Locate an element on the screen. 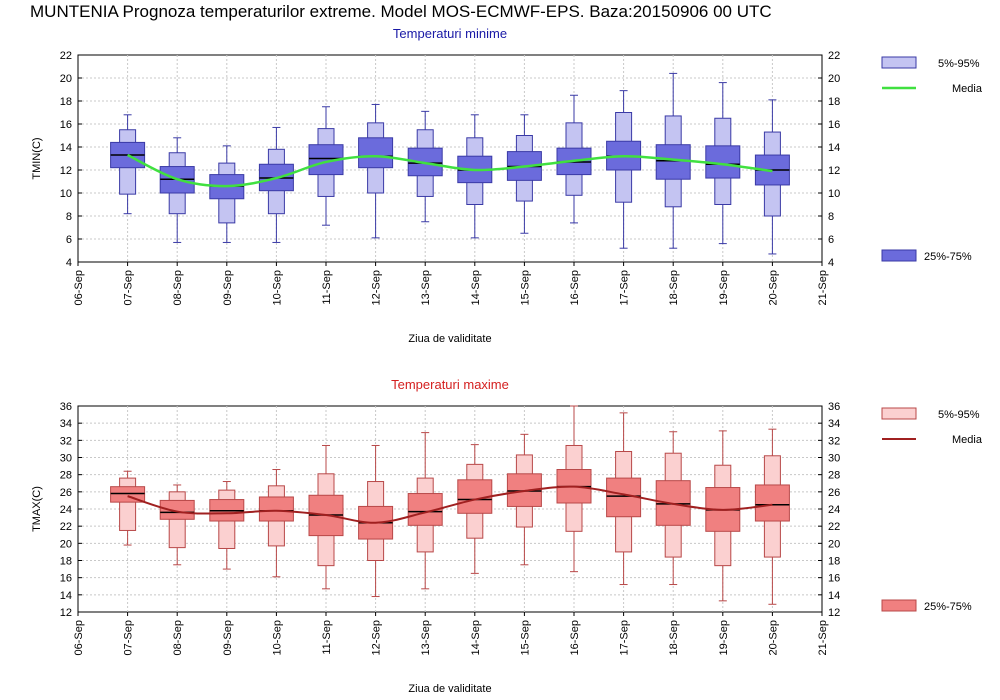 This screenshot has width=1000, height=700. y-tick-label-right: 26 is located at coordinates (834, 493).